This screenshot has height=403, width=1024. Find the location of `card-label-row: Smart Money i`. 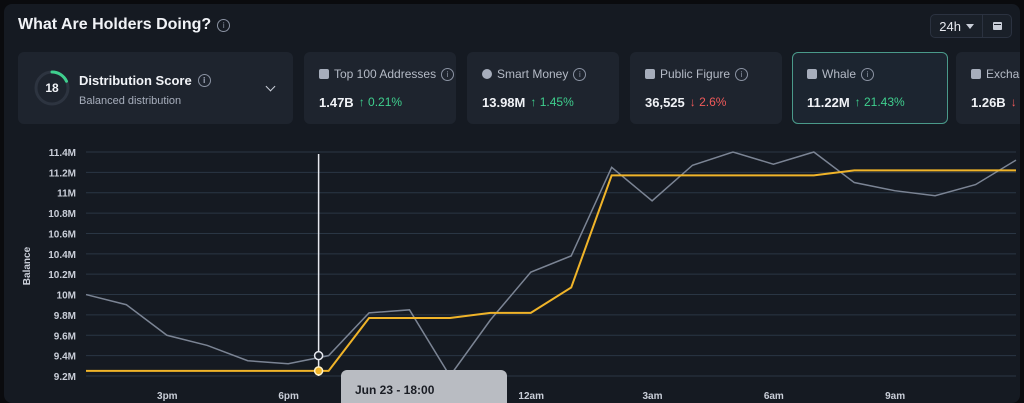

card-label-row: Smart Money i is located at coordinates (534, 74).